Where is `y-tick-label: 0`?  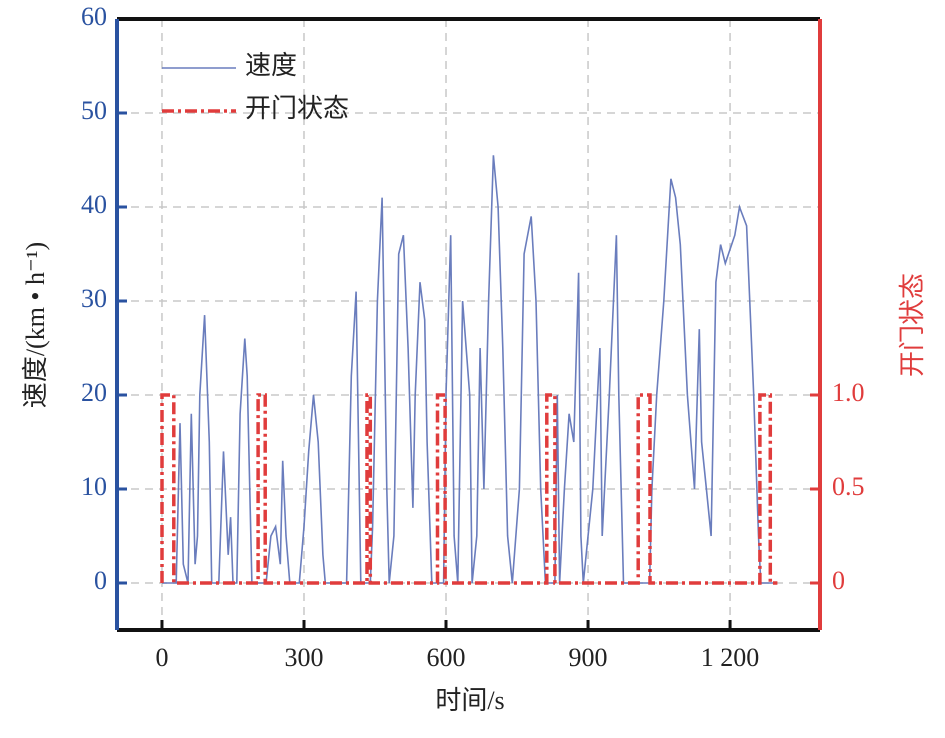 y-tick-label: 0 is located at coordinates (100, 580).